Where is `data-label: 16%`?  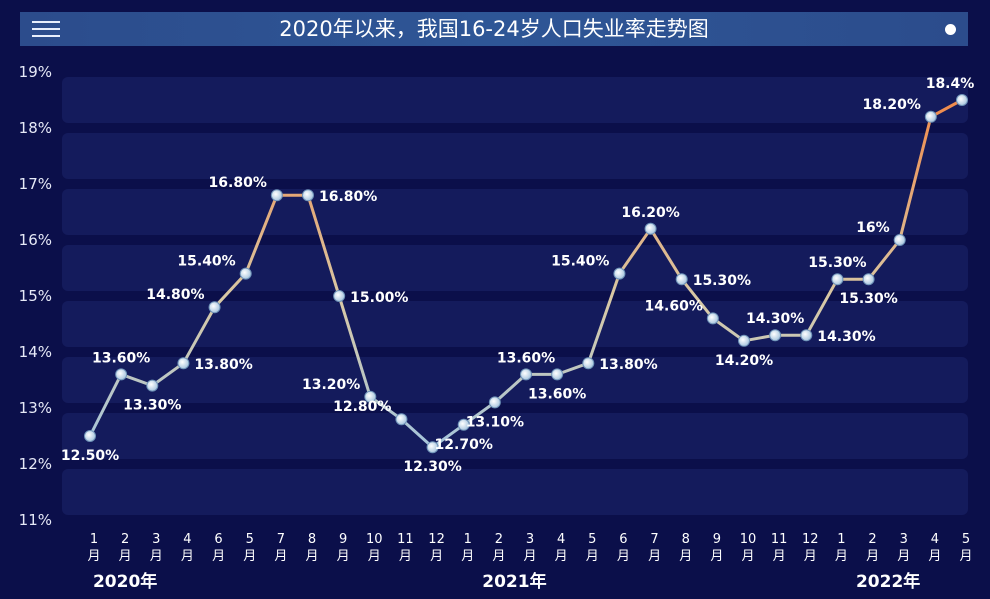 data-label: 16% is located at coordinates (873, 228).